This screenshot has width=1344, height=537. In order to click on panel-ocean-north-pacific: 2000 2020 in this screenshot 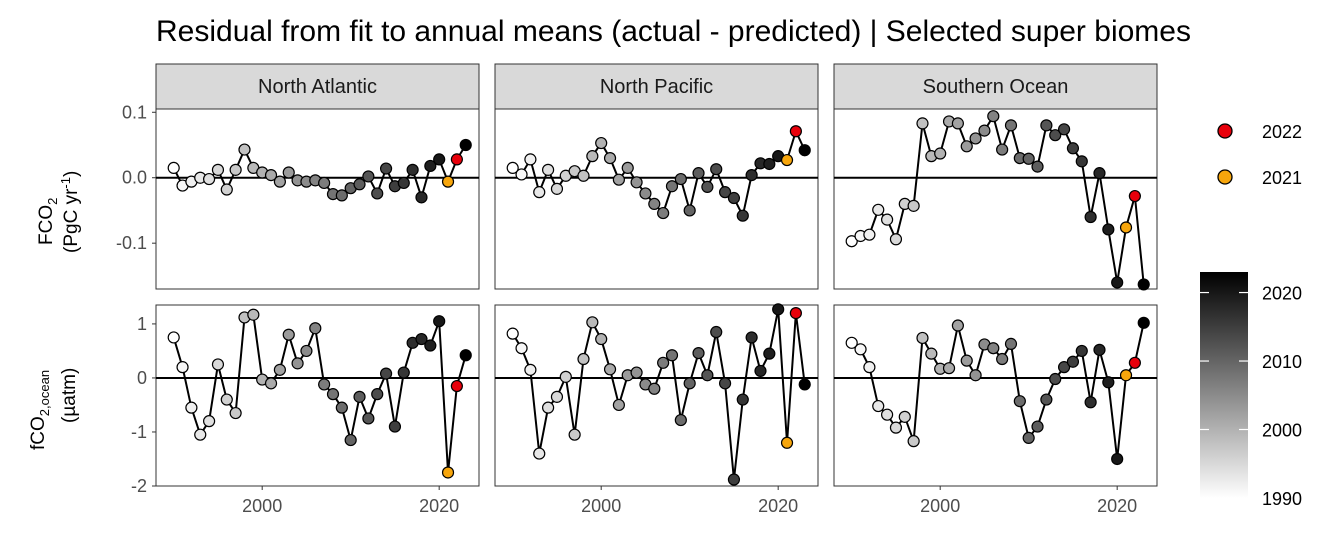, I will do `click(656, 409)`.